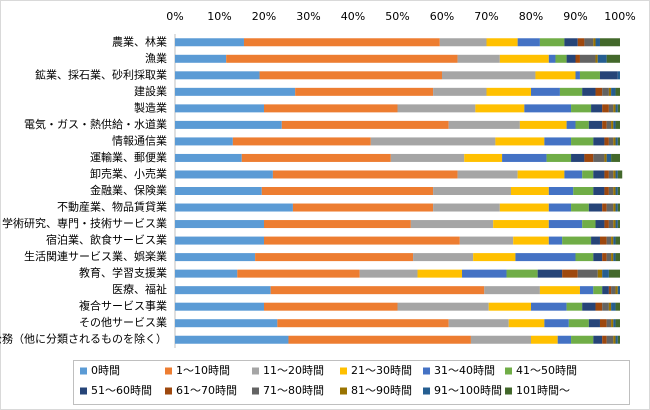  I want to click on legend-label: 21～30時間, so click(381, 370).